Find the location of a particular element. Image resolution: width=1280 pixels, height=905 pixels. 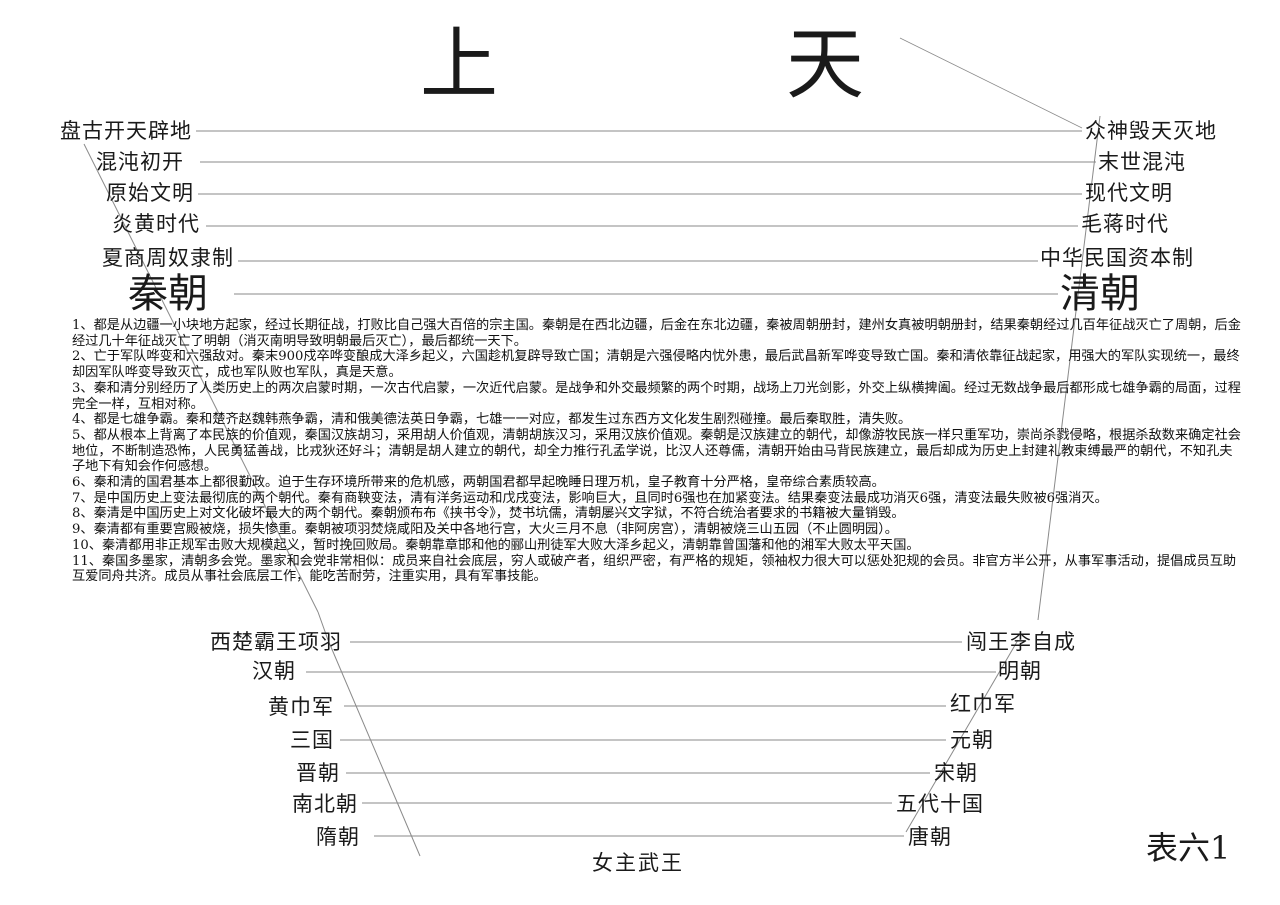

left-dynasty-6: 南北朝 is located at coordinates (325, 804).